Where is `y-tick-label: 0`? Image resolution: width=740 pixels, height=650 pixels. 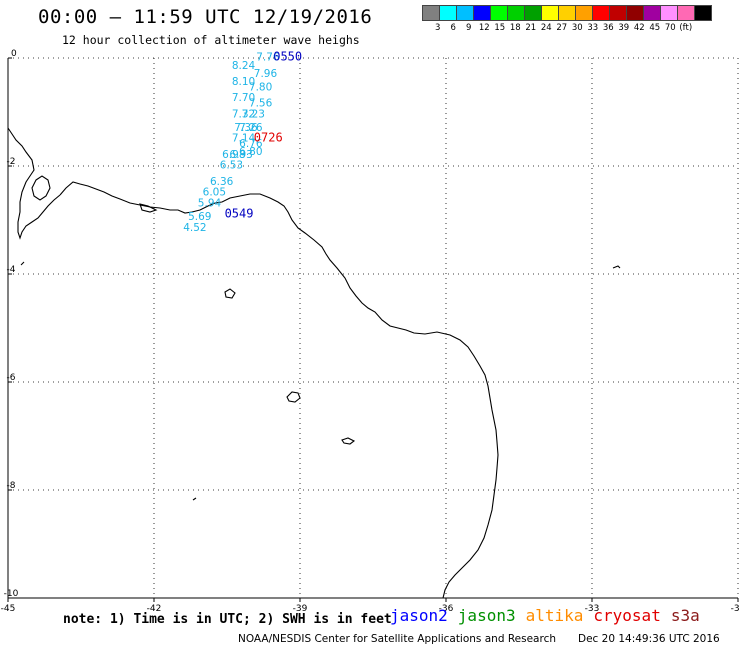 y-tick-label: 0 is located at coordinates (14, 54).